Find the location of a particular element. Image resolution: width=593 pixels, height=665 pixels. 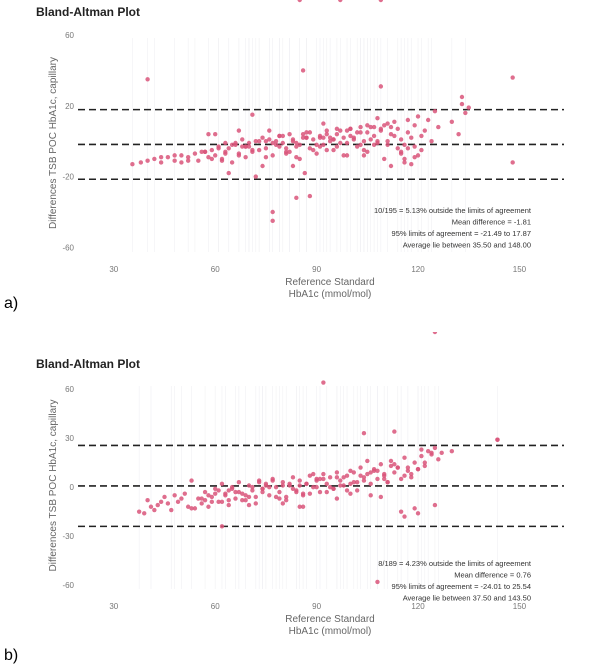

x-axis-units: HbA1c (mmol/mol) is located at coordinates (330, 631).